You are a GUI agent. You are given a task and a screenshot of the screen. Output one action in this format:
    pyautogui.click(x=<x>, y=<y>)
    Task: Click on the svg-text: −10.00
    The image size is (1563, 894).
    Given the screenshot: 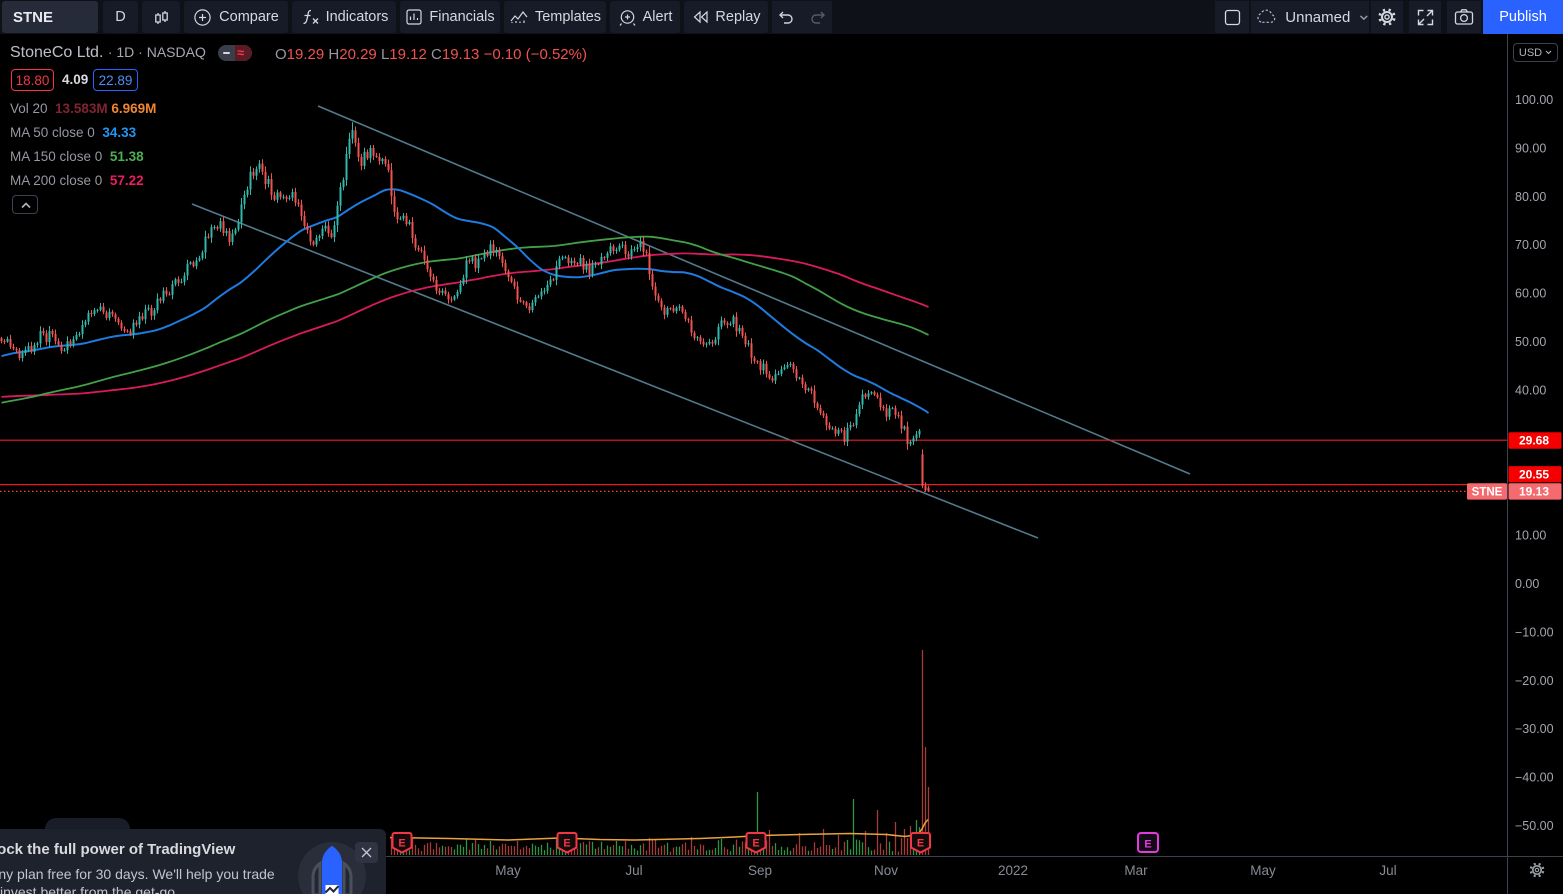 What is the action you would take?
    pyautogui.click(x=1534, y=632)
    